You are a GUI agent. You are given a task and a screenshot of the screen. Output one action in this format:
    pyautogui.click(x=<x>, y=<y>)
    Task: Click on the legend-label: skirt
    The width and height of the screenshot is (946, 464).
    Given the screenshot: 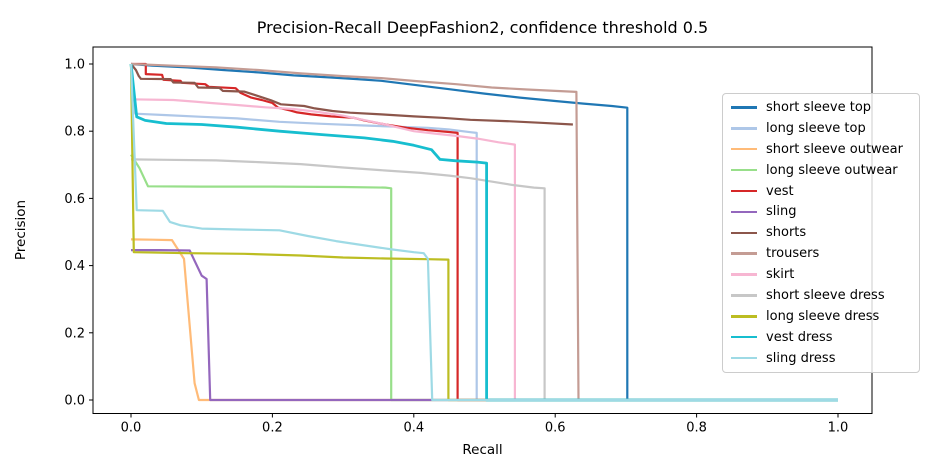 What is the action you would take?
    pyautogui.click(x=780, y=275)
    